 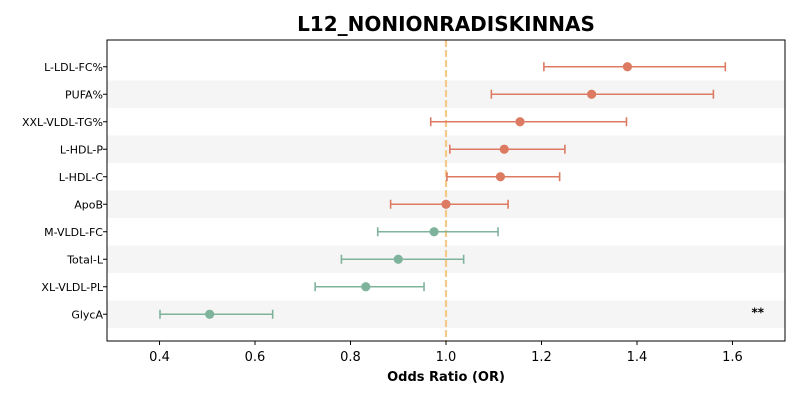 What do you see at coordinates (73, 67) in the screenshot?
I see `y-tick-label: L-LDL-FC%` at bounding box center [73, 67].